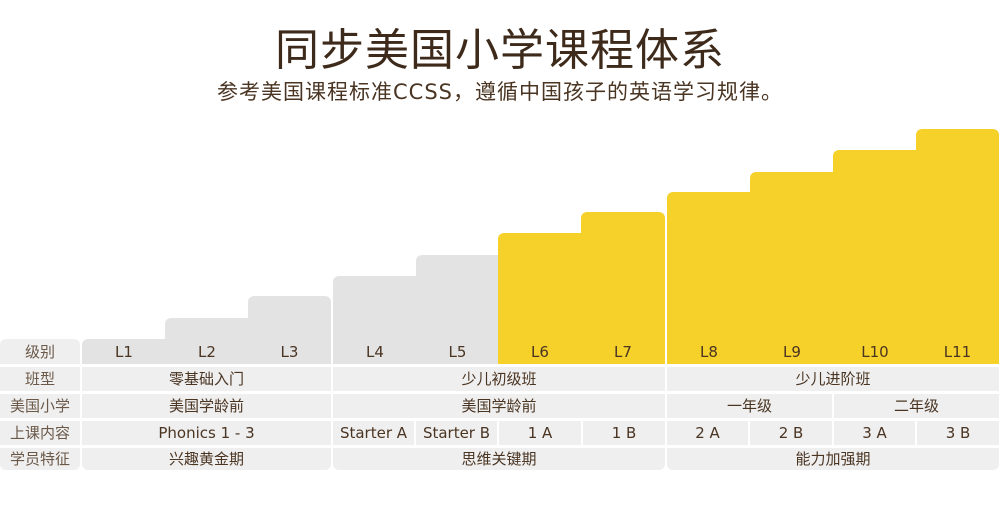 Image resolution: width=1000 pixels, height=509 pixels. Describe the element at coordinates (457, 309) in the screenshot. I see `bar-l5` at that location.